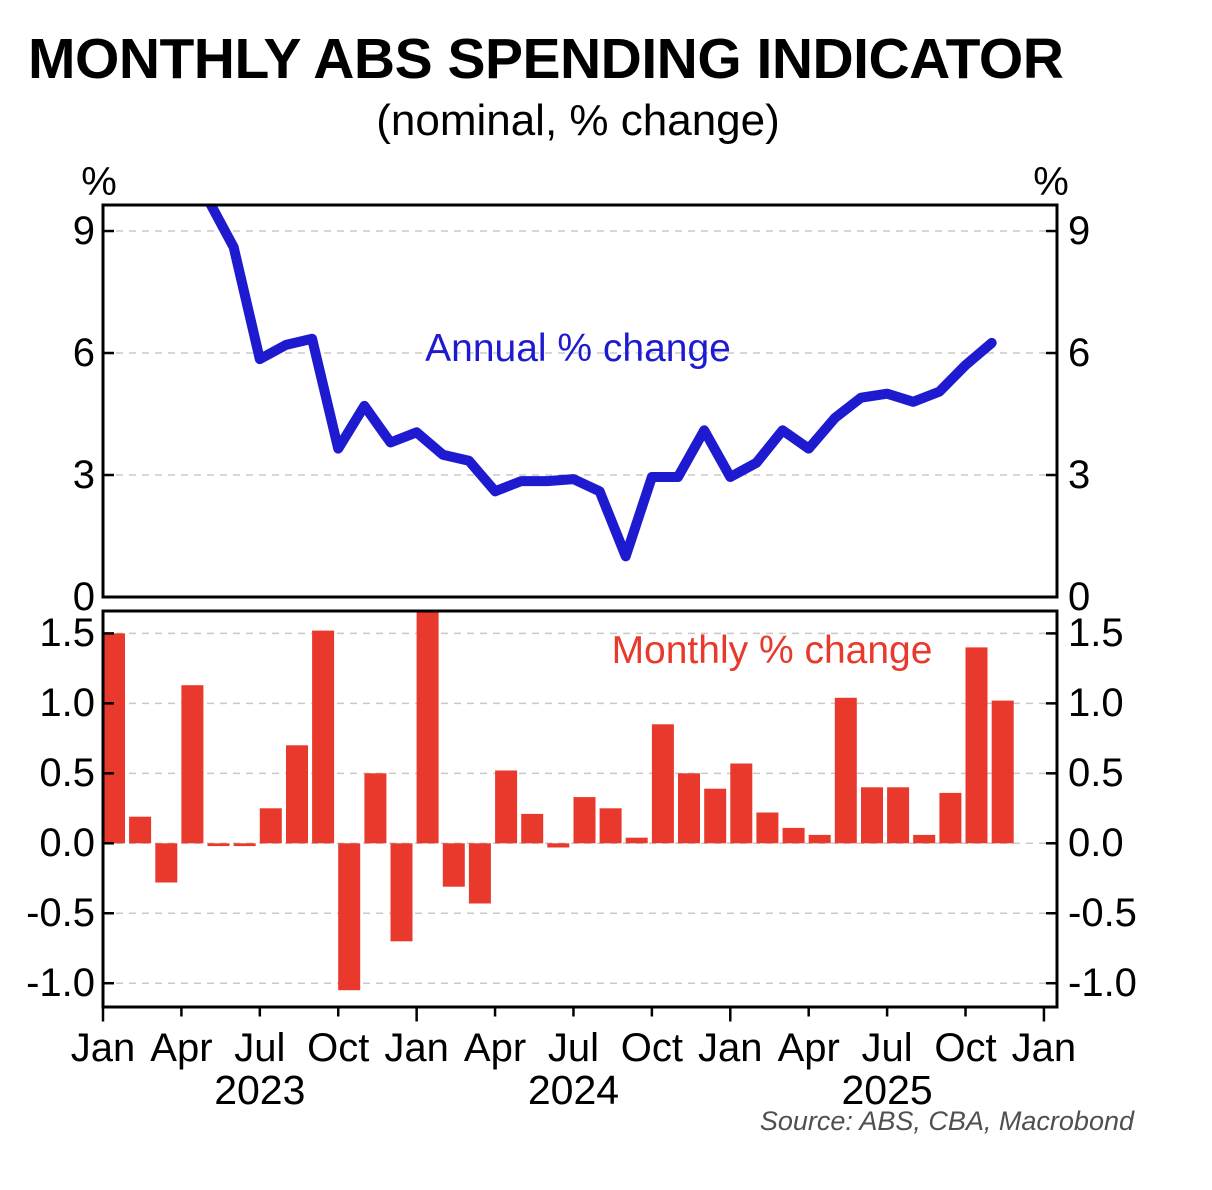 The image size is (1212, 1190). What do you see at coordinates (946, 1121) in the screenshot?
I see `source-note: Source: ABS, CBA, Macrobond` at bounding box center [946, 1121].